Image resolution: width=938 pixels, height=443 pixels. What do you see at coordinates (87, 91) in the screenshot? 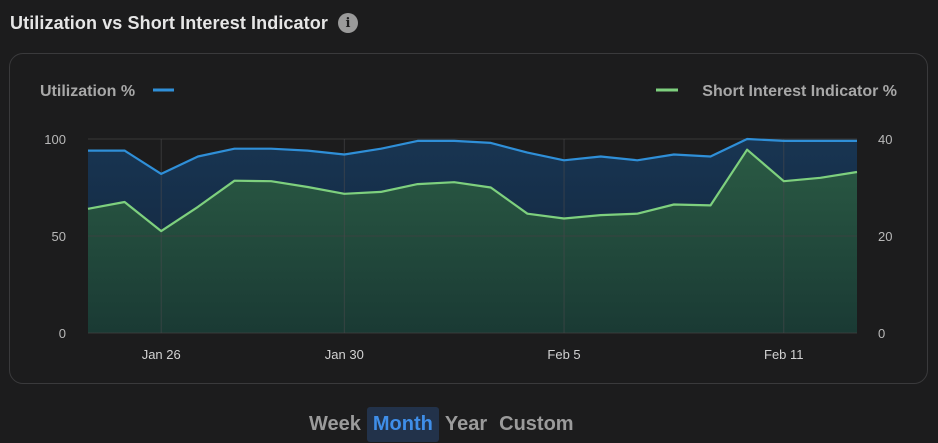
I see `legend-utilization-label: Utilization %` at bounding box center [87, 91].